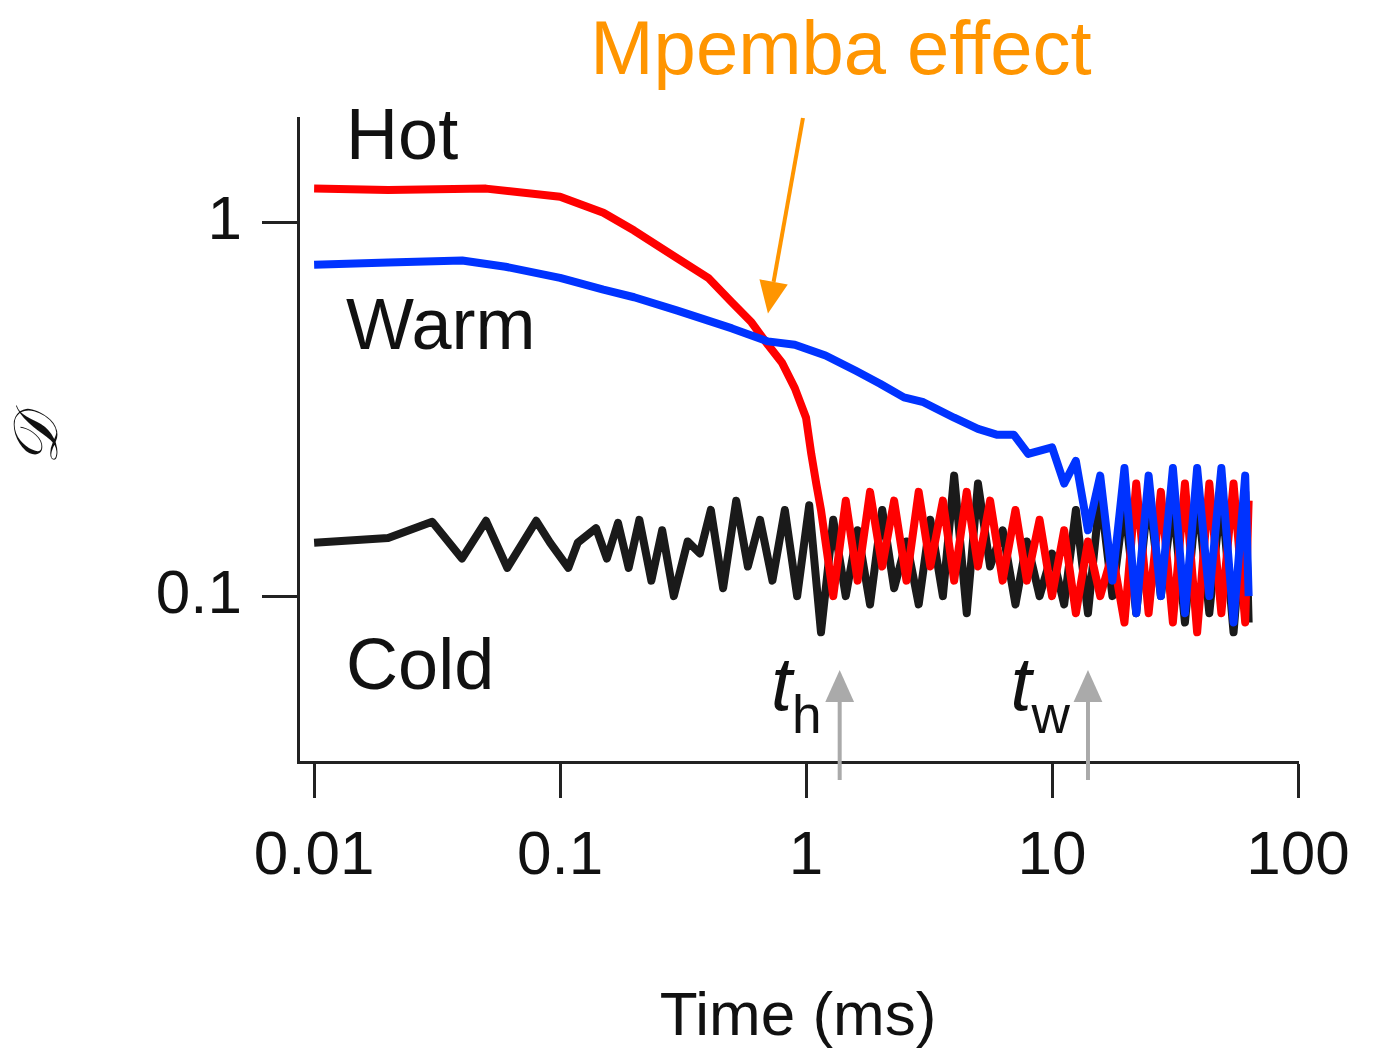 Image resolution: width=1375 pixels, height=1059 pixels. What do you see at coordinates (806, 853) in the screenshot?
I see `x-tick-label: 1` at bounding box center [806, 853].